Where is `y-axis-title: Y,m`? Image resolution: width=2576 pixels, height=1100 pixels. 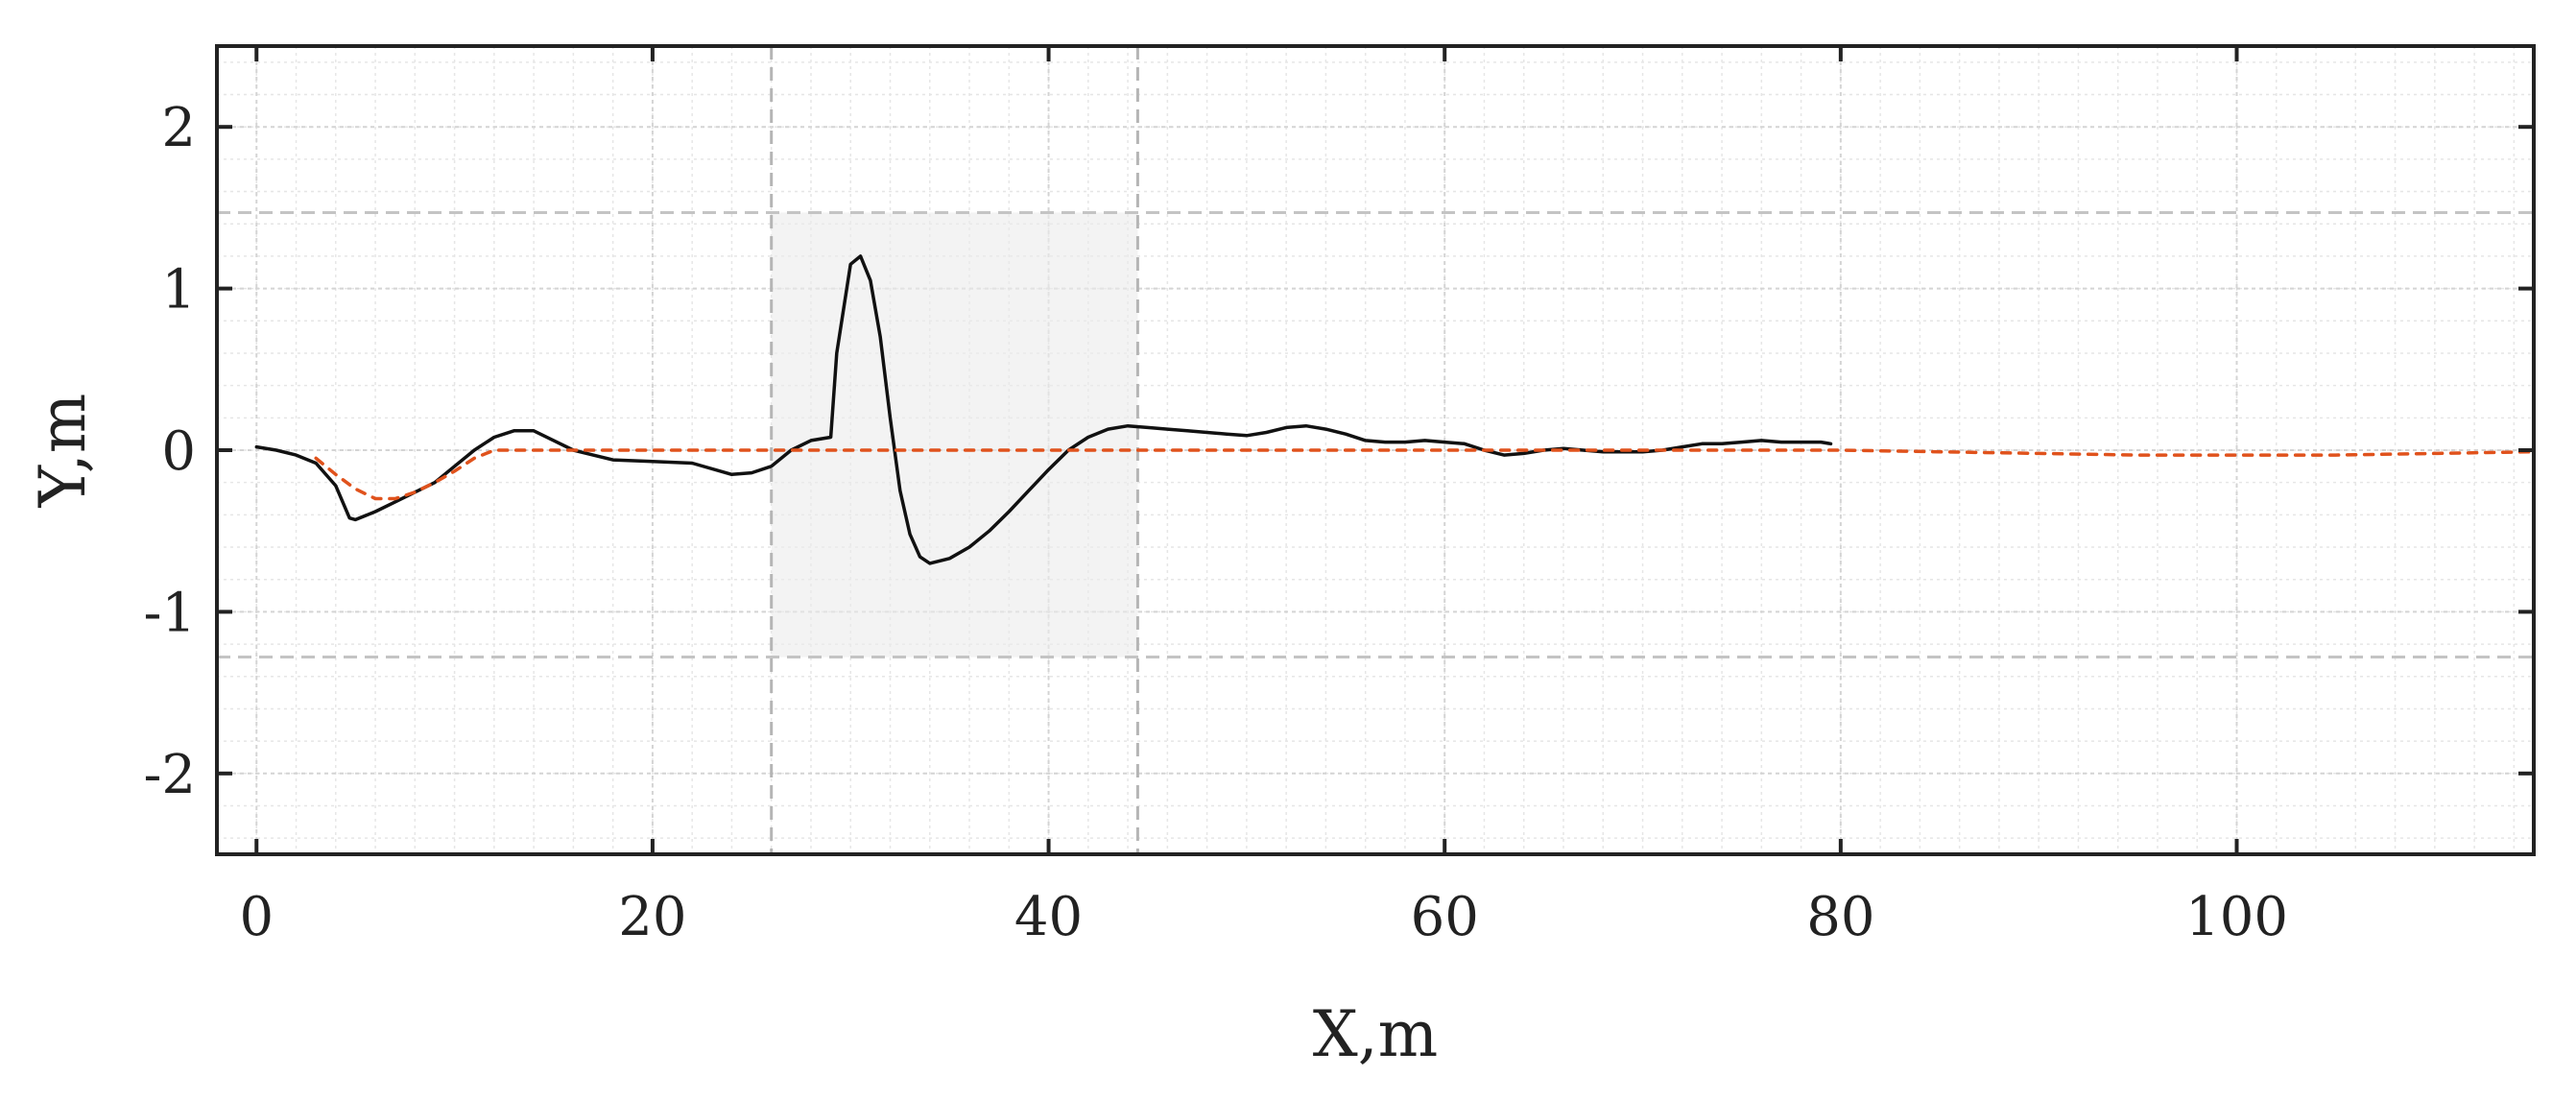 y-axis-title: Y,m is located at coordinates (63, 451).